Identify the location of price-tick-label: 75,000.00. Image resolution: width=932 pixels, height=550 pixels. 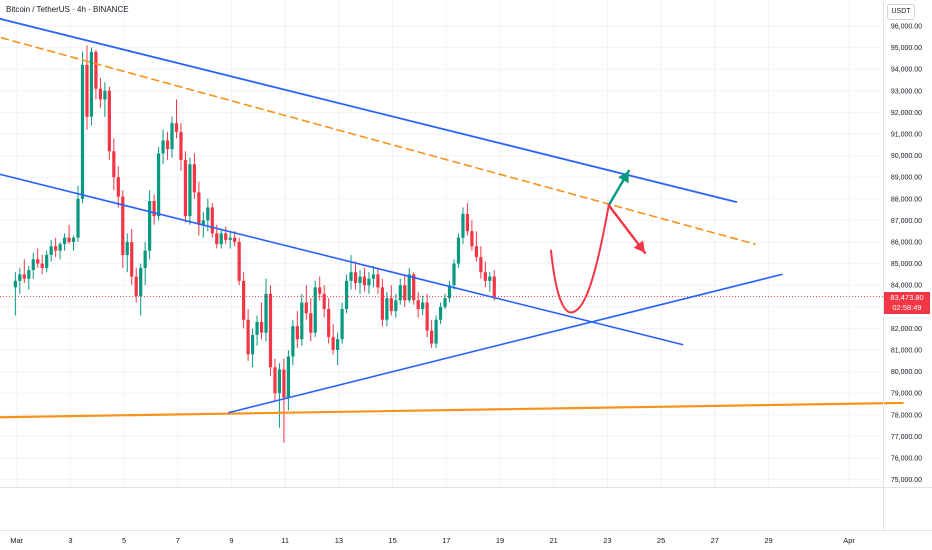
(906, 480).